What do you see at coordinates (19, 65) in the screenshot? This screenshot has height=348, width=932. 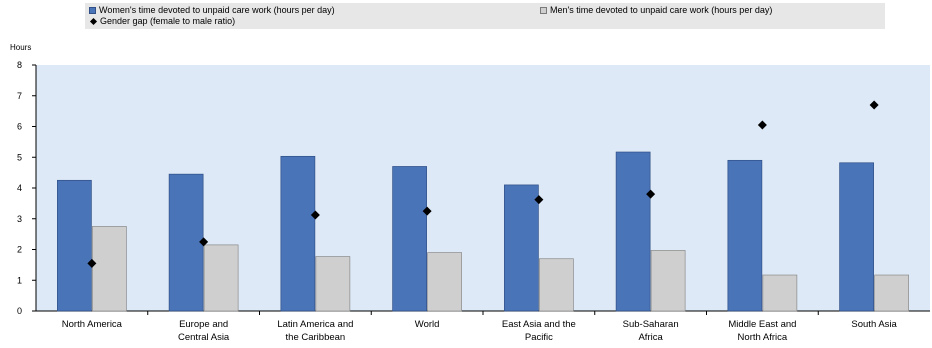 I see `y-tick-label: 8` at bounding box center [19, 65].